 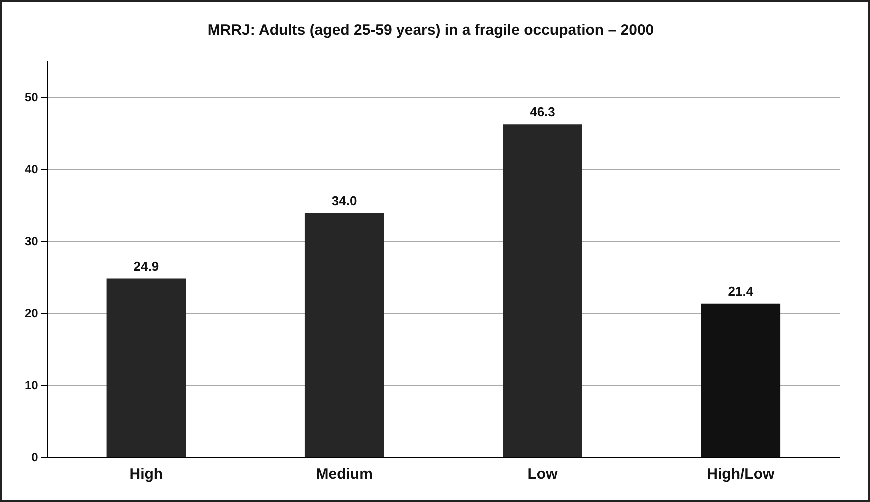 What do you see at coordinates (741, 291) in the screenshot?
I see `data-label: 21.4` at bounding box center [741, 291].